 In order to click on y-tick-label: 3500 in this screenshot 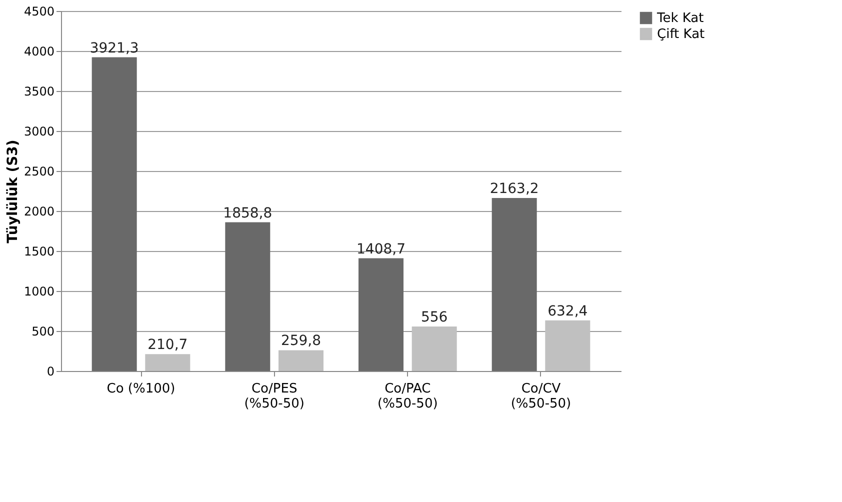, I will do `click(39, 91)`.